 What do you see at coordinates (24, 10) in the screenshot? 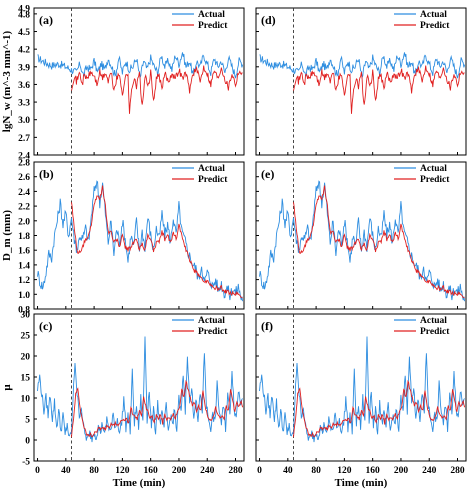
I see `y-top-label: 4.9` at bounding box center [24, 10].